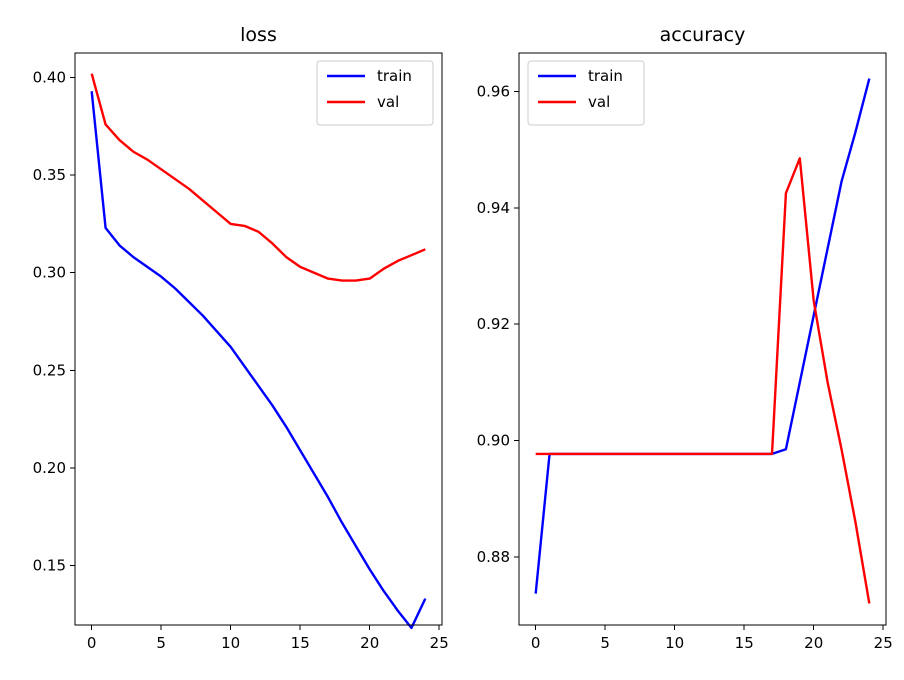 The width and height of the screenshot is (904, 680). I want to click on y-tick-label: 0.88, so click(493, 557).